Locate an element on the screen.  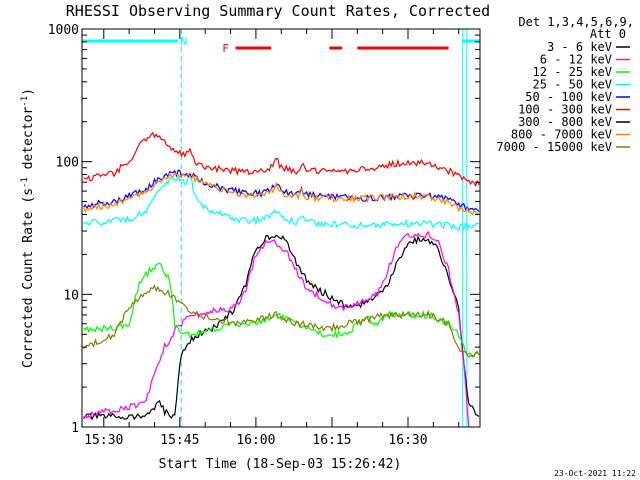
legend-label: 100 - 300 keV is located at coordinates (565, 110).